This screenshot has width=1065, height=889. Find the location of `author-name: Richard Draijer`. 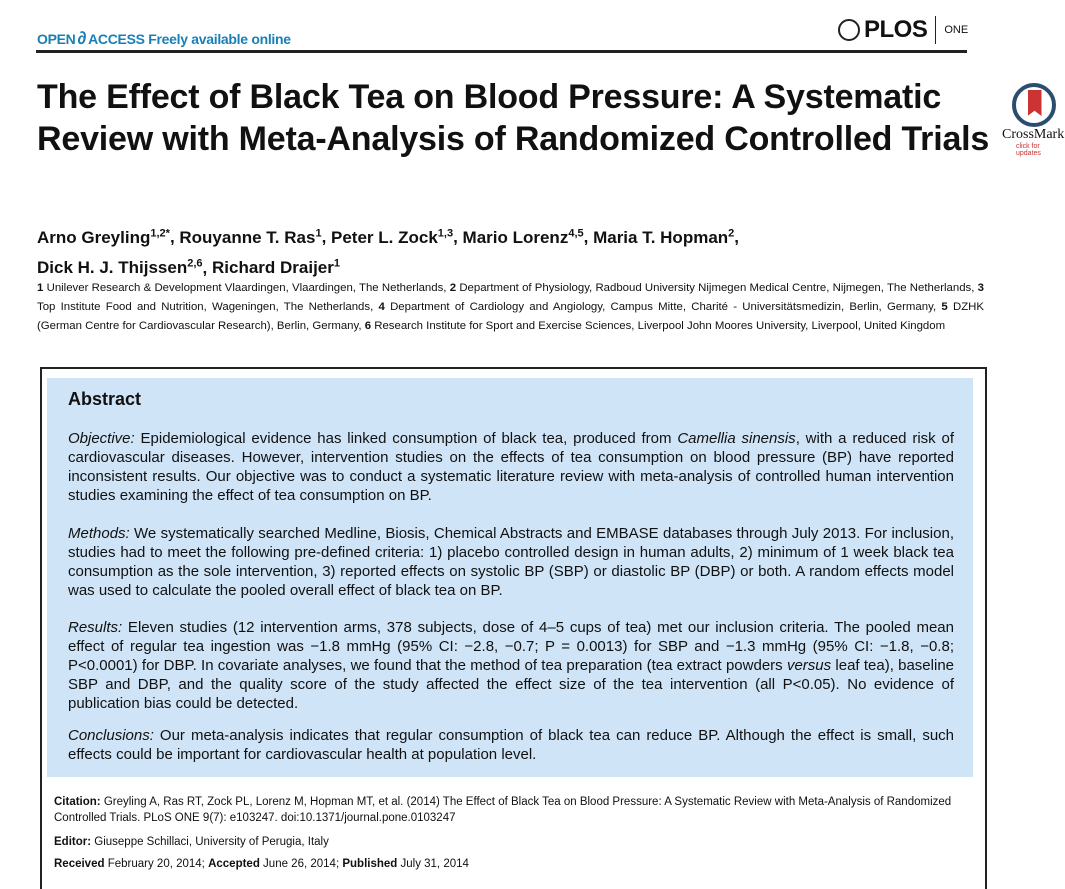

author-name: Richard Draijer is located at coordinates (272, 268).